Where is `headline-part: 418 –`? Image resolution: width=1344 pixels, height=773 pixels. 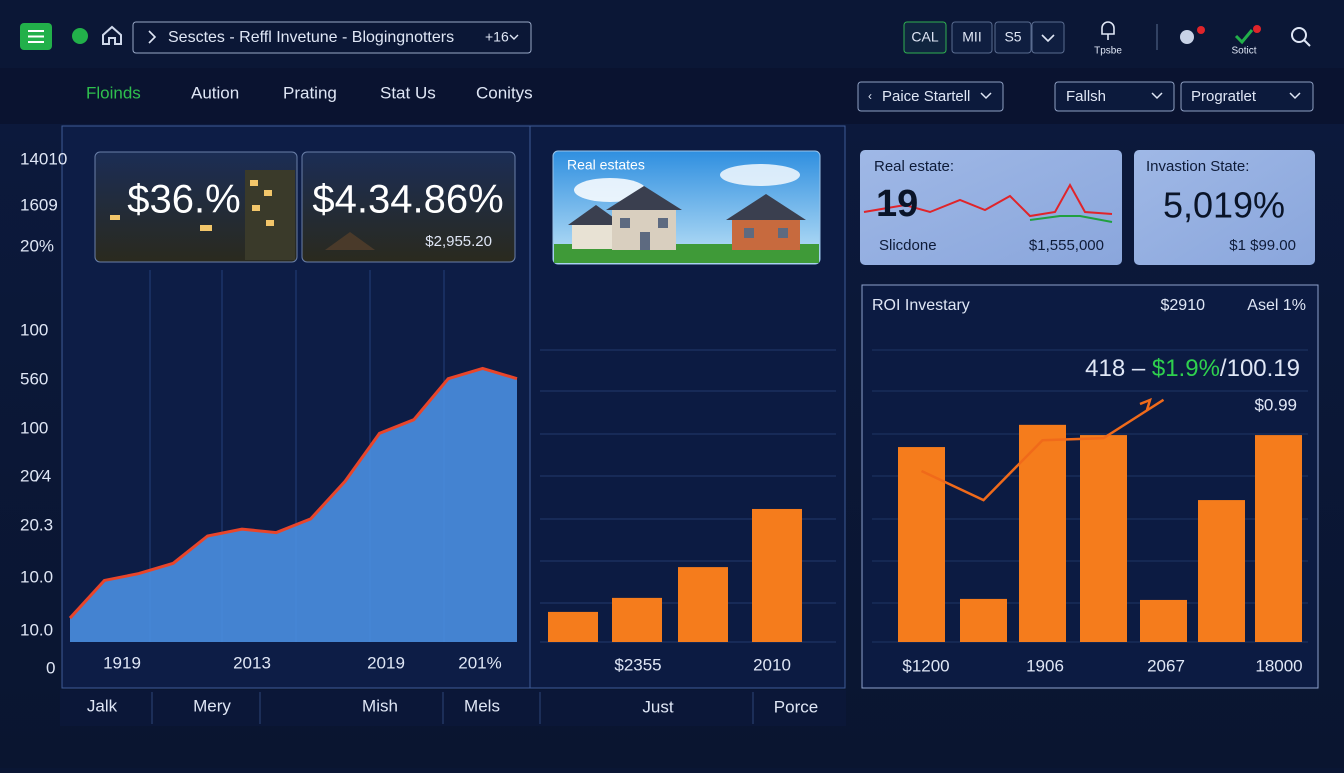
headline-part: 418 – is located at coordinates (1115, 368).